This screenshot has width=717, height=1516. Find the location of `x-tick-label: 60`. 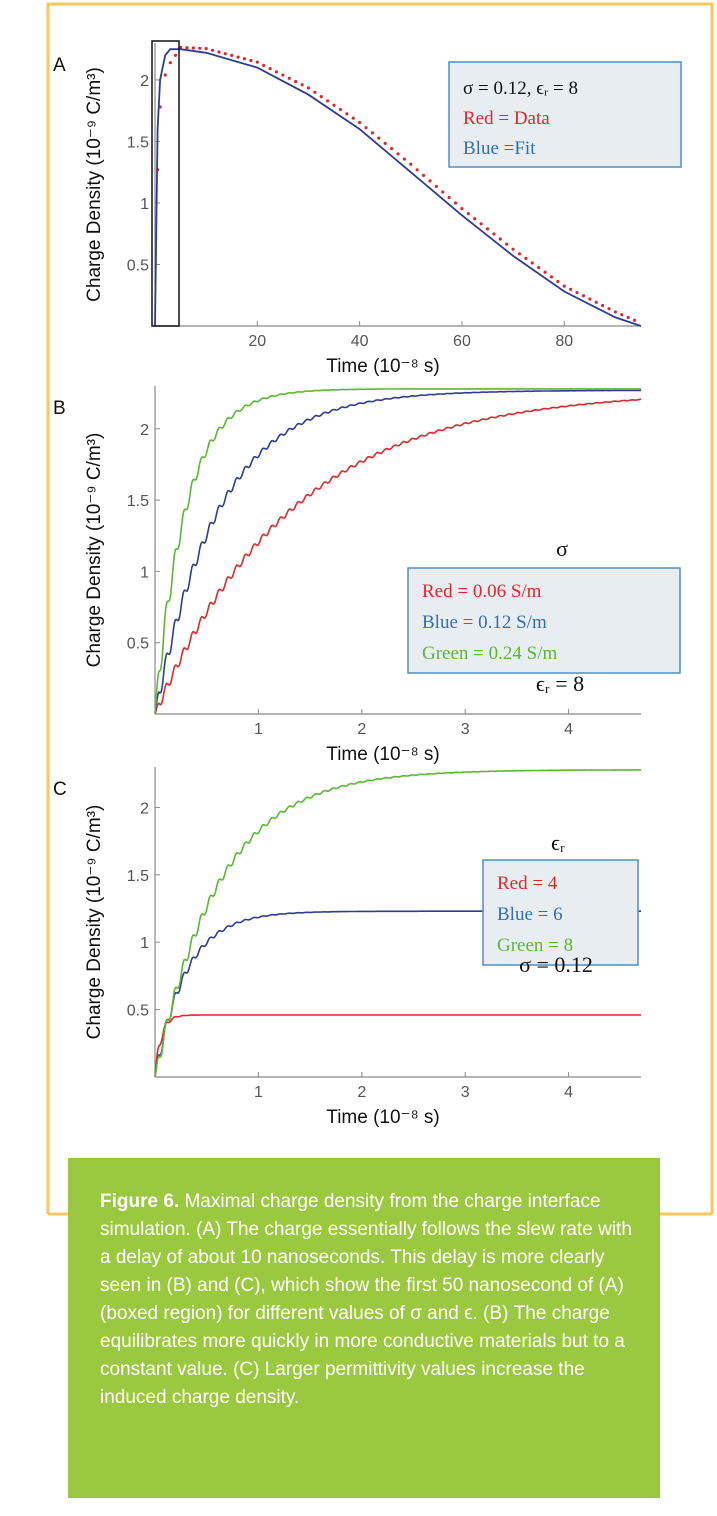

x-tick-label: 60 is located at coordinates (462, 341).